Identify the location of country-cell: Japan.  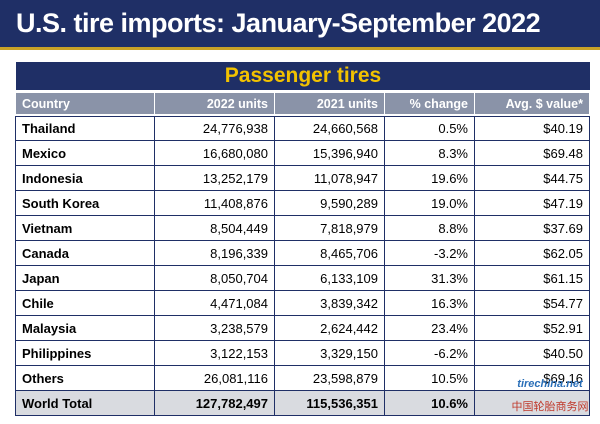
(85, 278).